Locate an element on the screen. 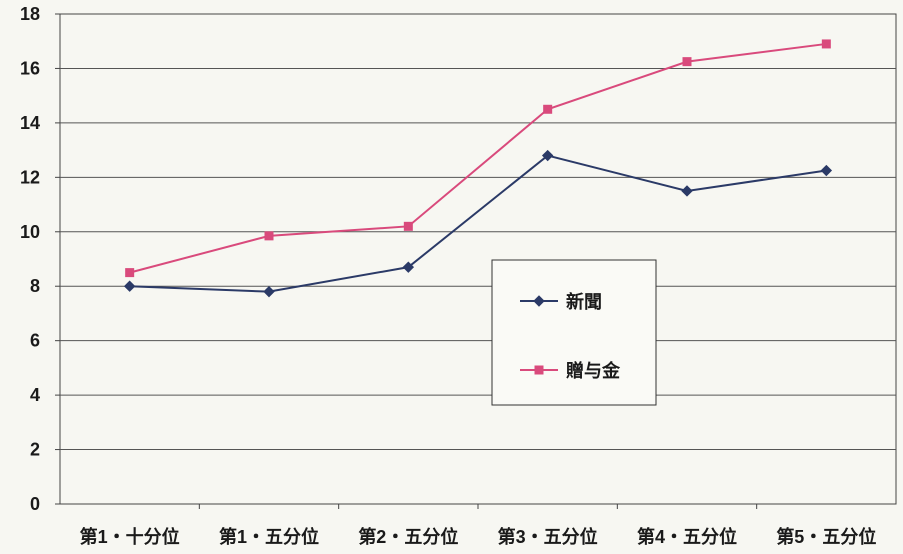  y-tick-label: 2 is located at coordinates (35, 450).